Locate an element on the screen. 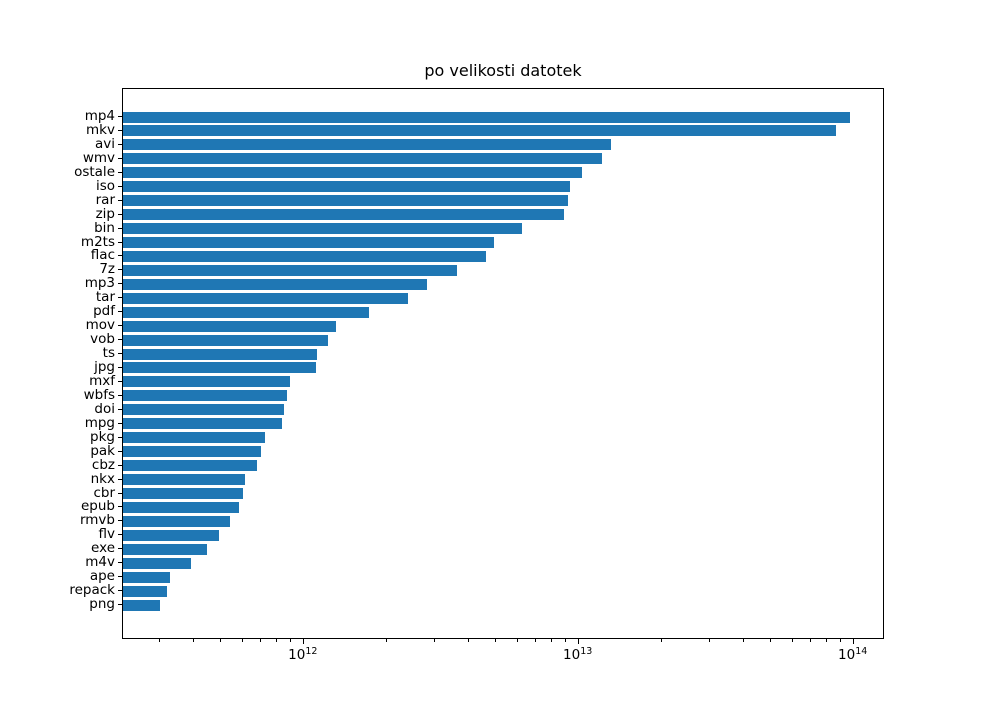  y-tick-label: wbfs is located at coordinates (99, 394).